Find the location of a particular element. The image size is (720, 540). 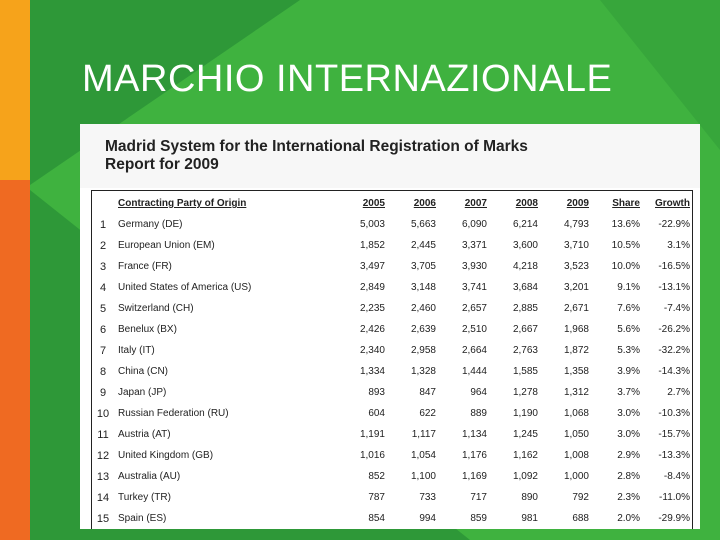

cell-2005: 2,340 is located at coordinates (372, 350).